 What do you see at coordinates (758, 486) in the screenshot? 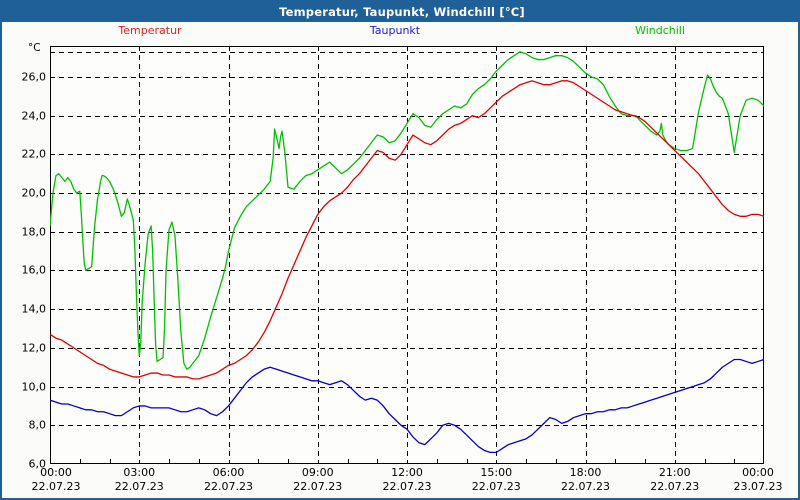
I see `x-axis-tick-date: 23.07.23` at bounding box center [758, 486].